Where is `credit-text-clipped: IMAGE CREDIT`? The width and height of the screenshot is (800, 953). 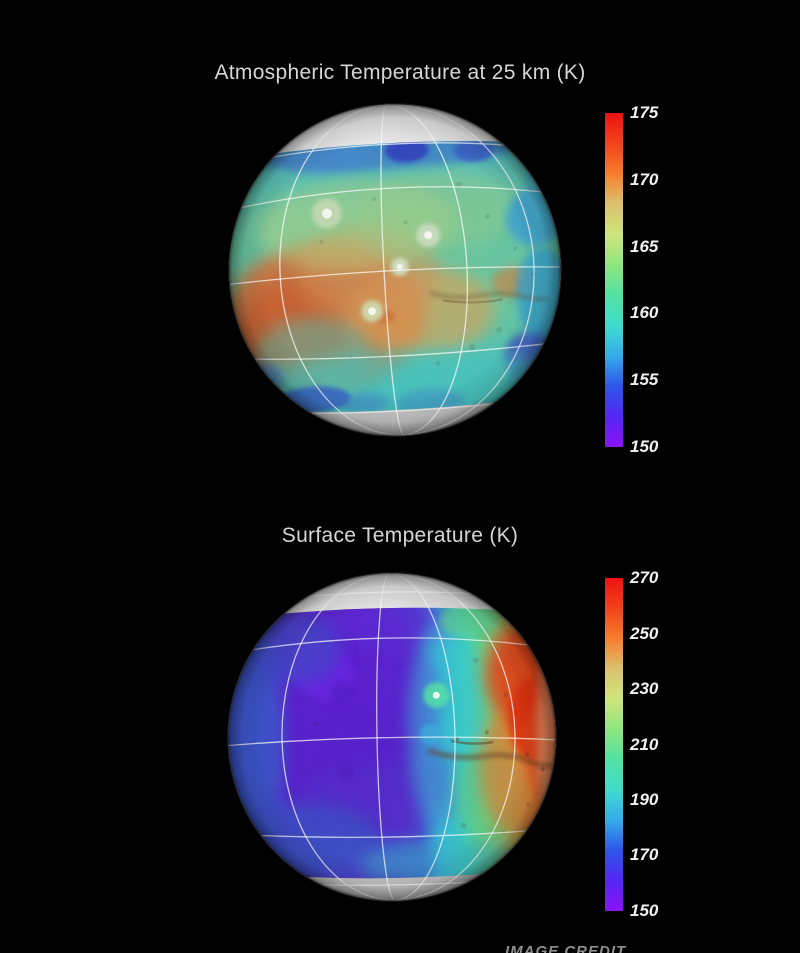
credit-text-clipped: IMAGE CREDIT is located at coordinates (620, 948).